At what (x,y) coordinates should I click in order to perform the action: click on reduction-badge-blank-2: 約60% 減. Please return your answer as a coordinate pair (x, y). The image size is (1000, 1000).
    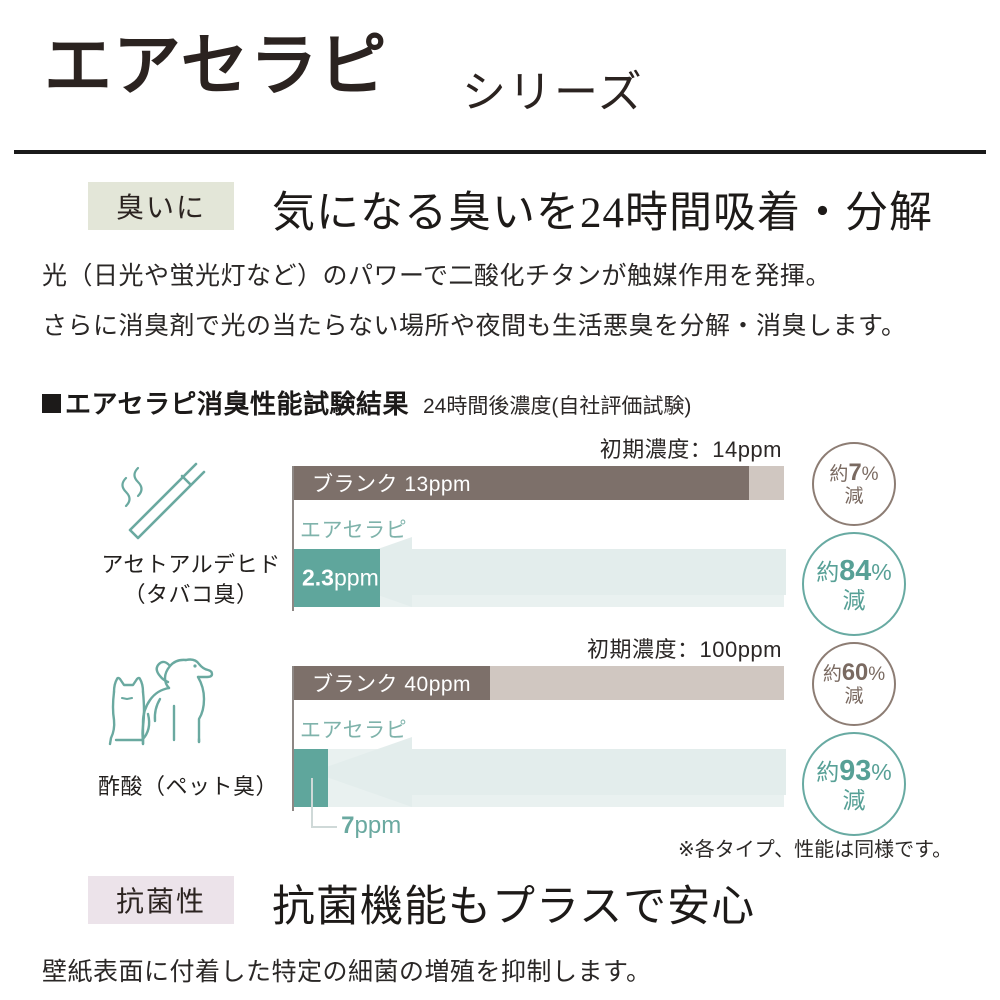
    Looking at the image, I should click on (854, 684).